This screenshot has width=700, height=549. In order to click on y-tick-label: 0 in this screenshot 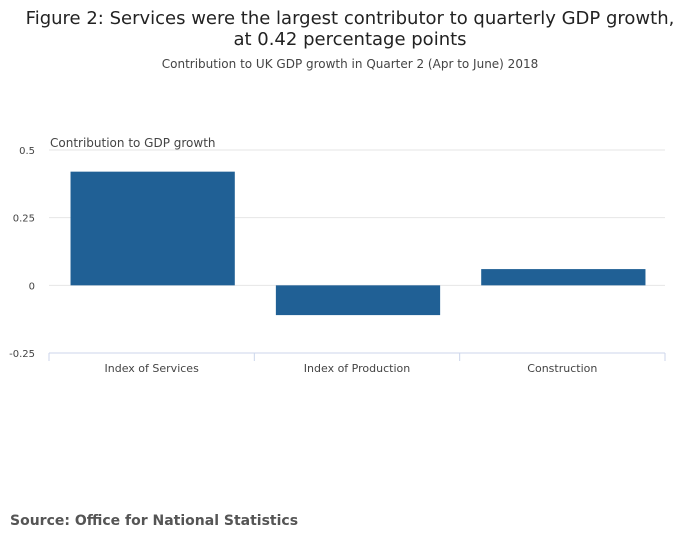, I will do `click(32, 286)`.